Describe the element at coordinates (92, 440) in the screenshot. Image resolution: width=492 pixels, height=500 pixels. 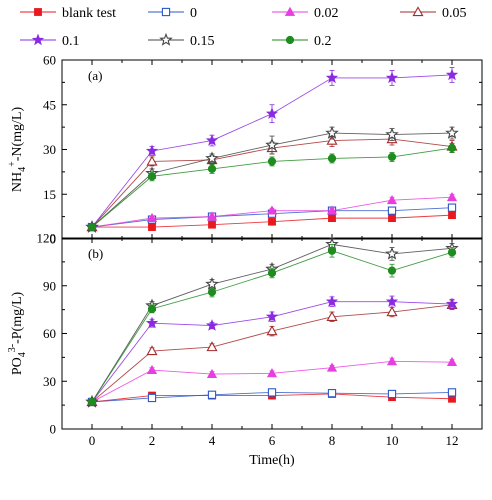
I see `x-tick-label: 0` at that location.